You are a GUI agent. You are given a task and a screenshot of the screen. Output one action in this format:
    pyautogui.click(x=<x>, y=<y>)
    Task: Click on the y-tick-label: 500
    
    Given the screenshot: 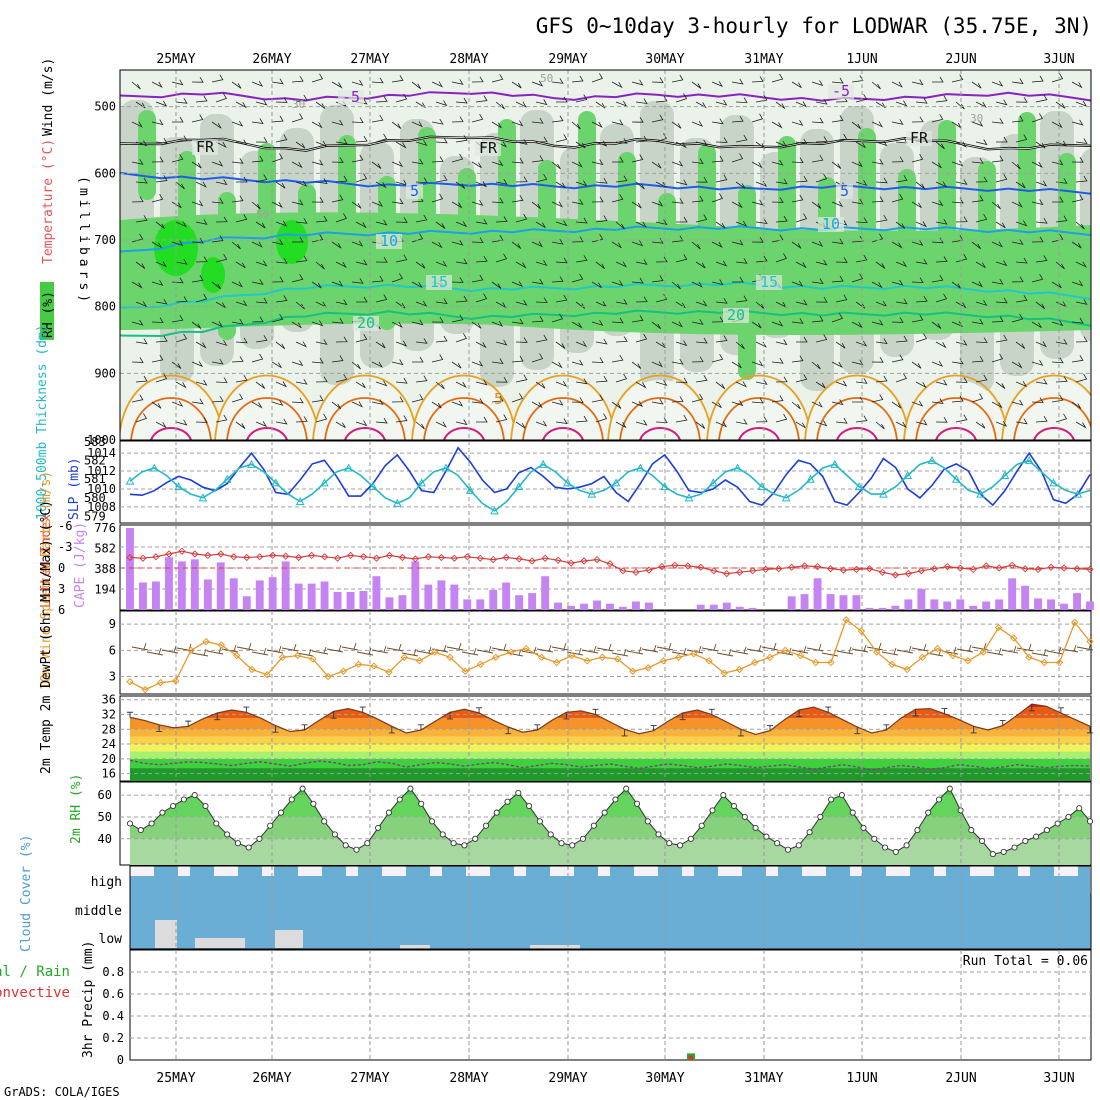 What is the action you would take?
    pyautogui.click(x=105, y=107)
    